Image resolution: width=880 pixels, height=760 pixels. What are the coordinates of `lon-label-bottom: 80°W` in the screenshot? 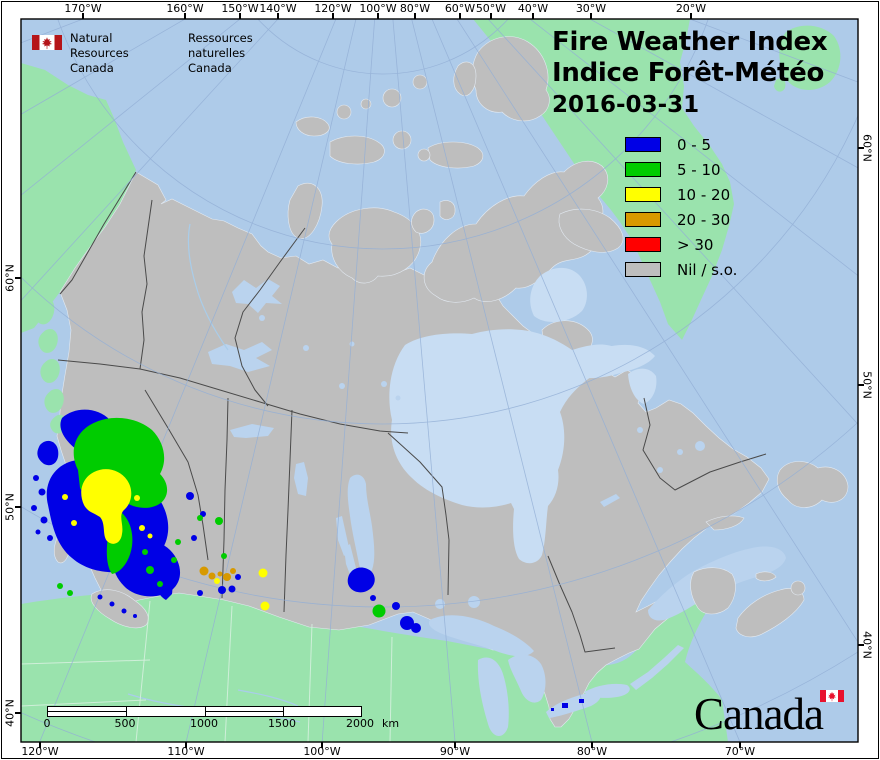 It's located at (592, 751).